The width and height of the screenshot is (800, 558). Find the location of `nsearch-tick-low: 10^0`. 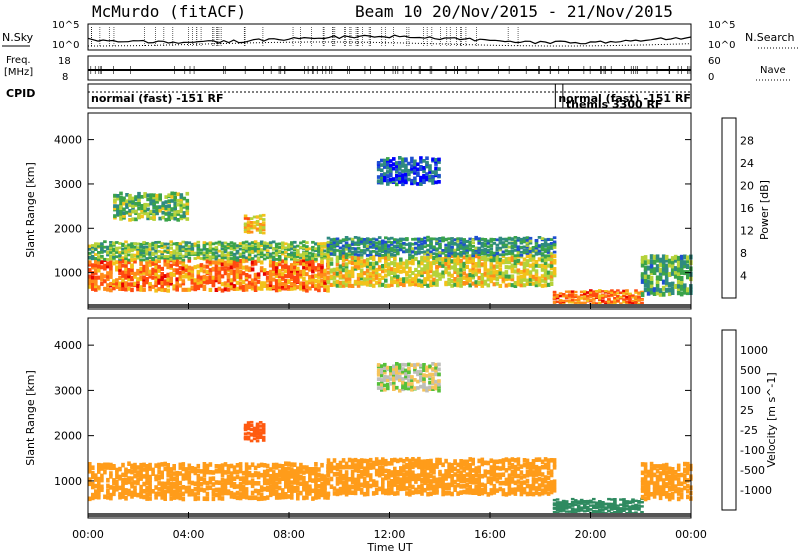

nsearch-tick-low: 10^0 is located at coordinates (721, 45).